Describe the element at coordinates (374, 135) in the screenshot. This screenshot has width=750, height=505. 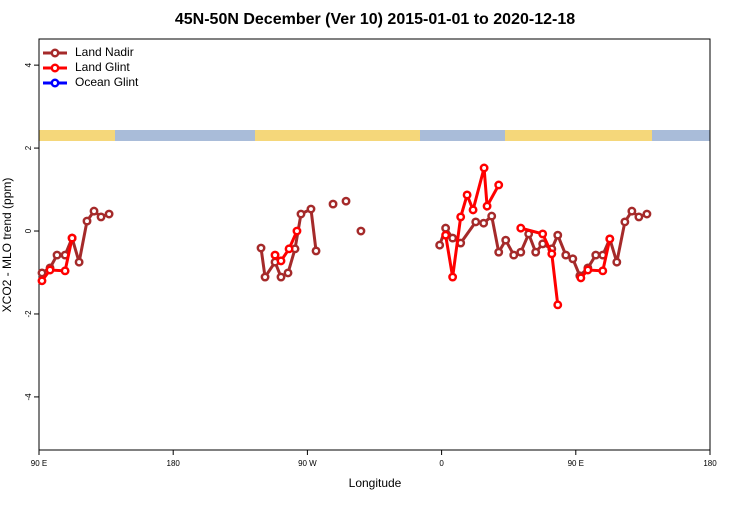
I see `map-strip` at that location.